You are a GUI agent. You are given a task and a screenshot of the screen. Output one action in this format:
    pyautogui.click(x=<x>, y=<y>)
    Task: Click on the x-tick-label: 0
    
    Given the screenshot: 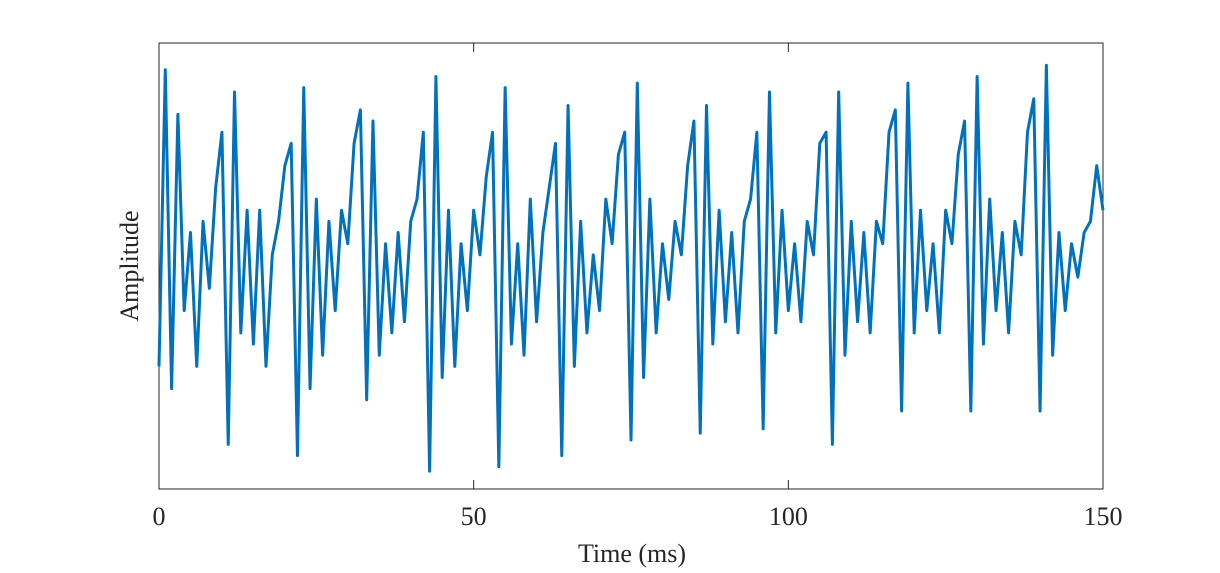 What is the action you would take?
    pyautogui.click(x=159, y=516)
    